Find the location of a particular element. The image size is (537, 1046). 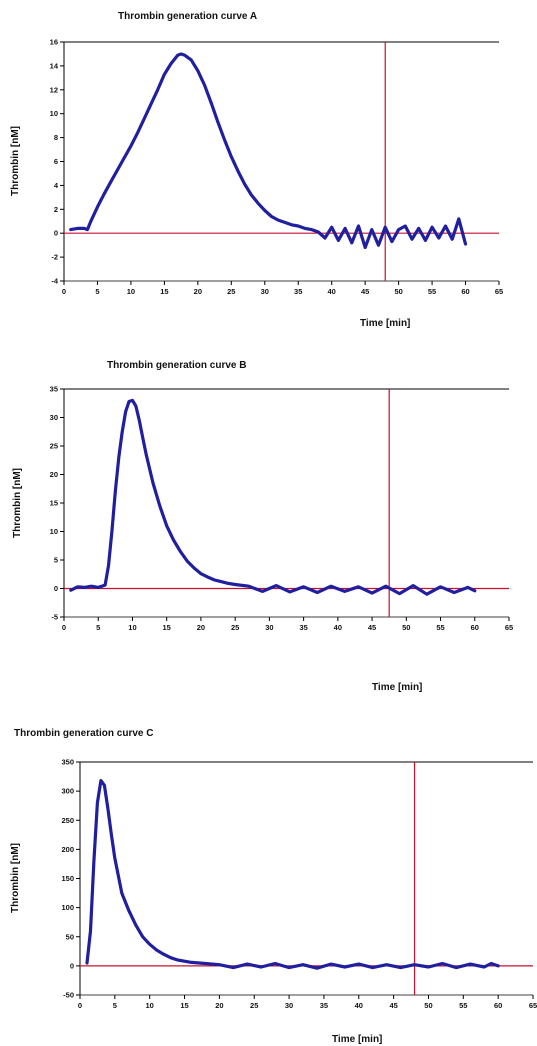

y-tick-label: 4 is located at coordinates (56, 185).